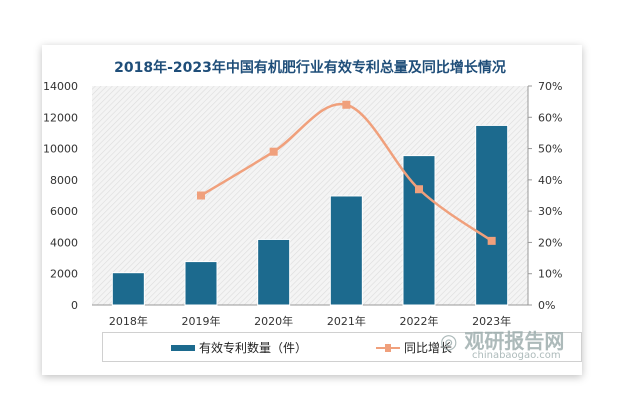 Image resolution: width=620 pixels, height=407 pixels. Describe the element at coordinates (452, 341) in the screenshot. I see `watermark-logo-icon: ◎` at that location.